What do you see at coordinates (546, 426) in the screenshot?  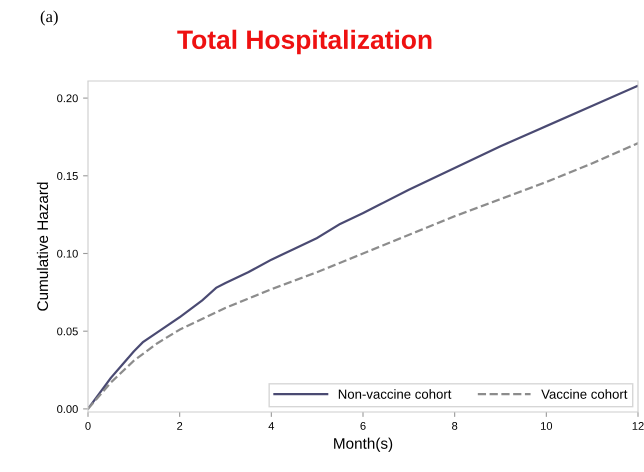 I see `x-tick-label: 10` at bounding box center [546, 426].